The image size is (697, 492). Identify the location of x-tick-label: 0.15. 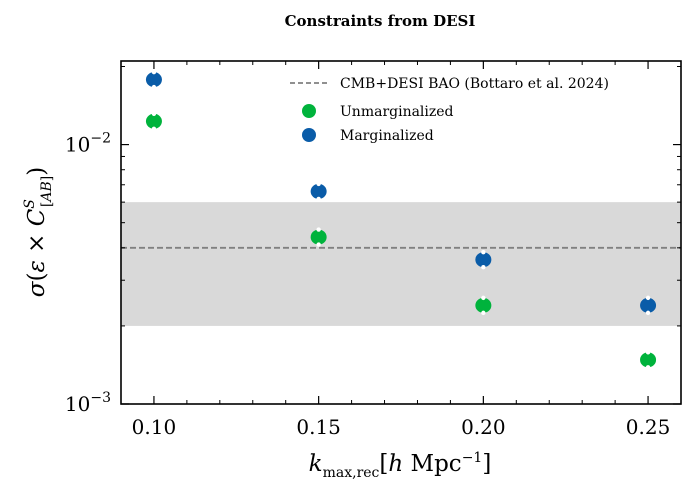
(318, 427).